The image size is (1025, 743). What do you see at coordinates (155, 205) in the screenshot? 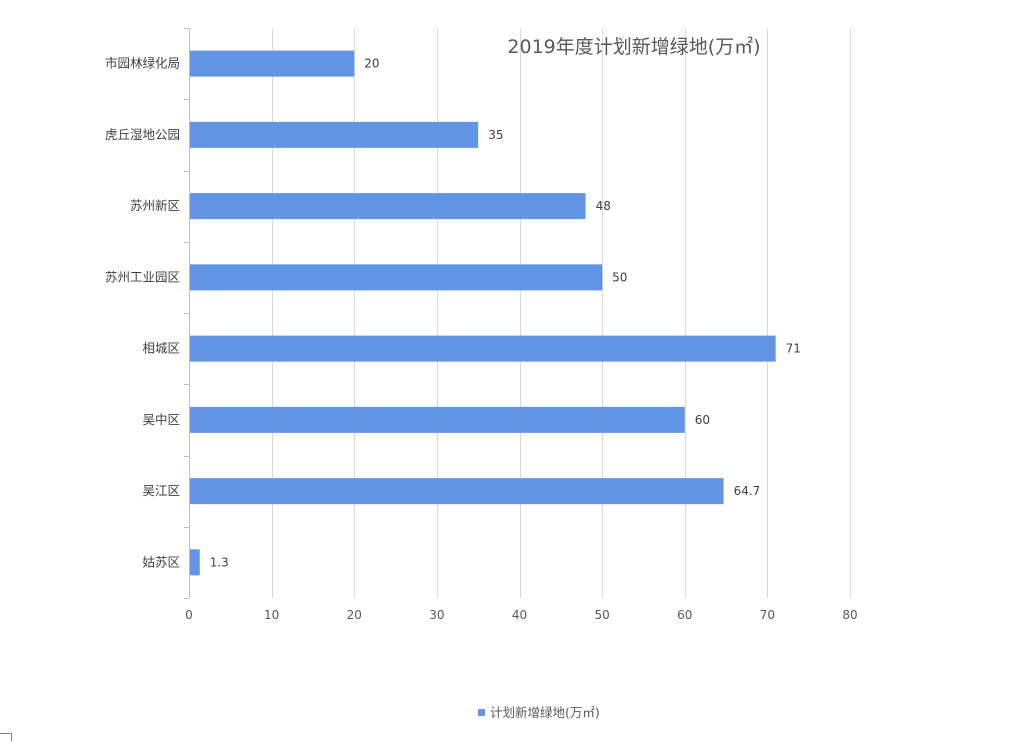
I see `category-label: 苏州新区` at bounding box center [155, 205].